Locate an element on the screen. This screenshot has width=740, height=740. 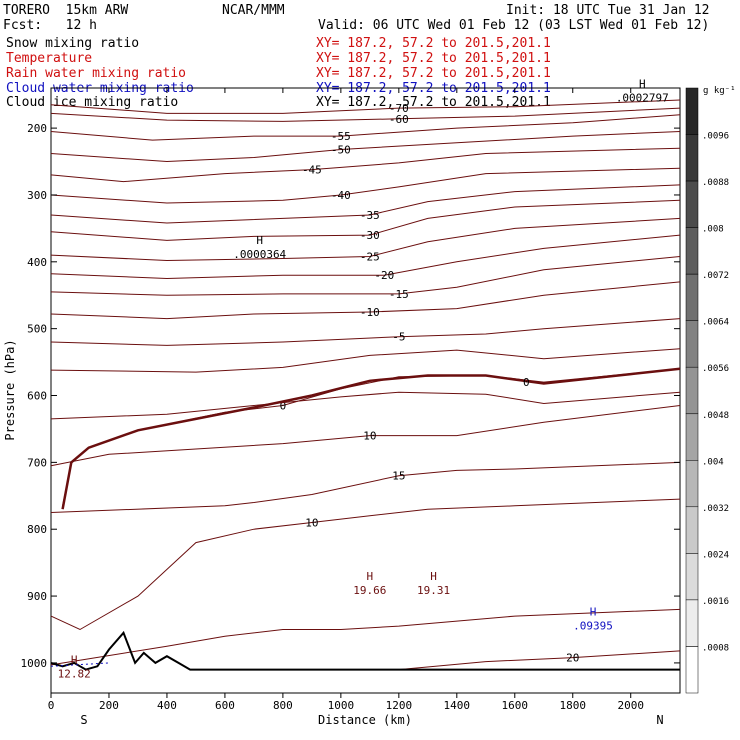
contour-label: -60 is located at coordinates (399, 119).